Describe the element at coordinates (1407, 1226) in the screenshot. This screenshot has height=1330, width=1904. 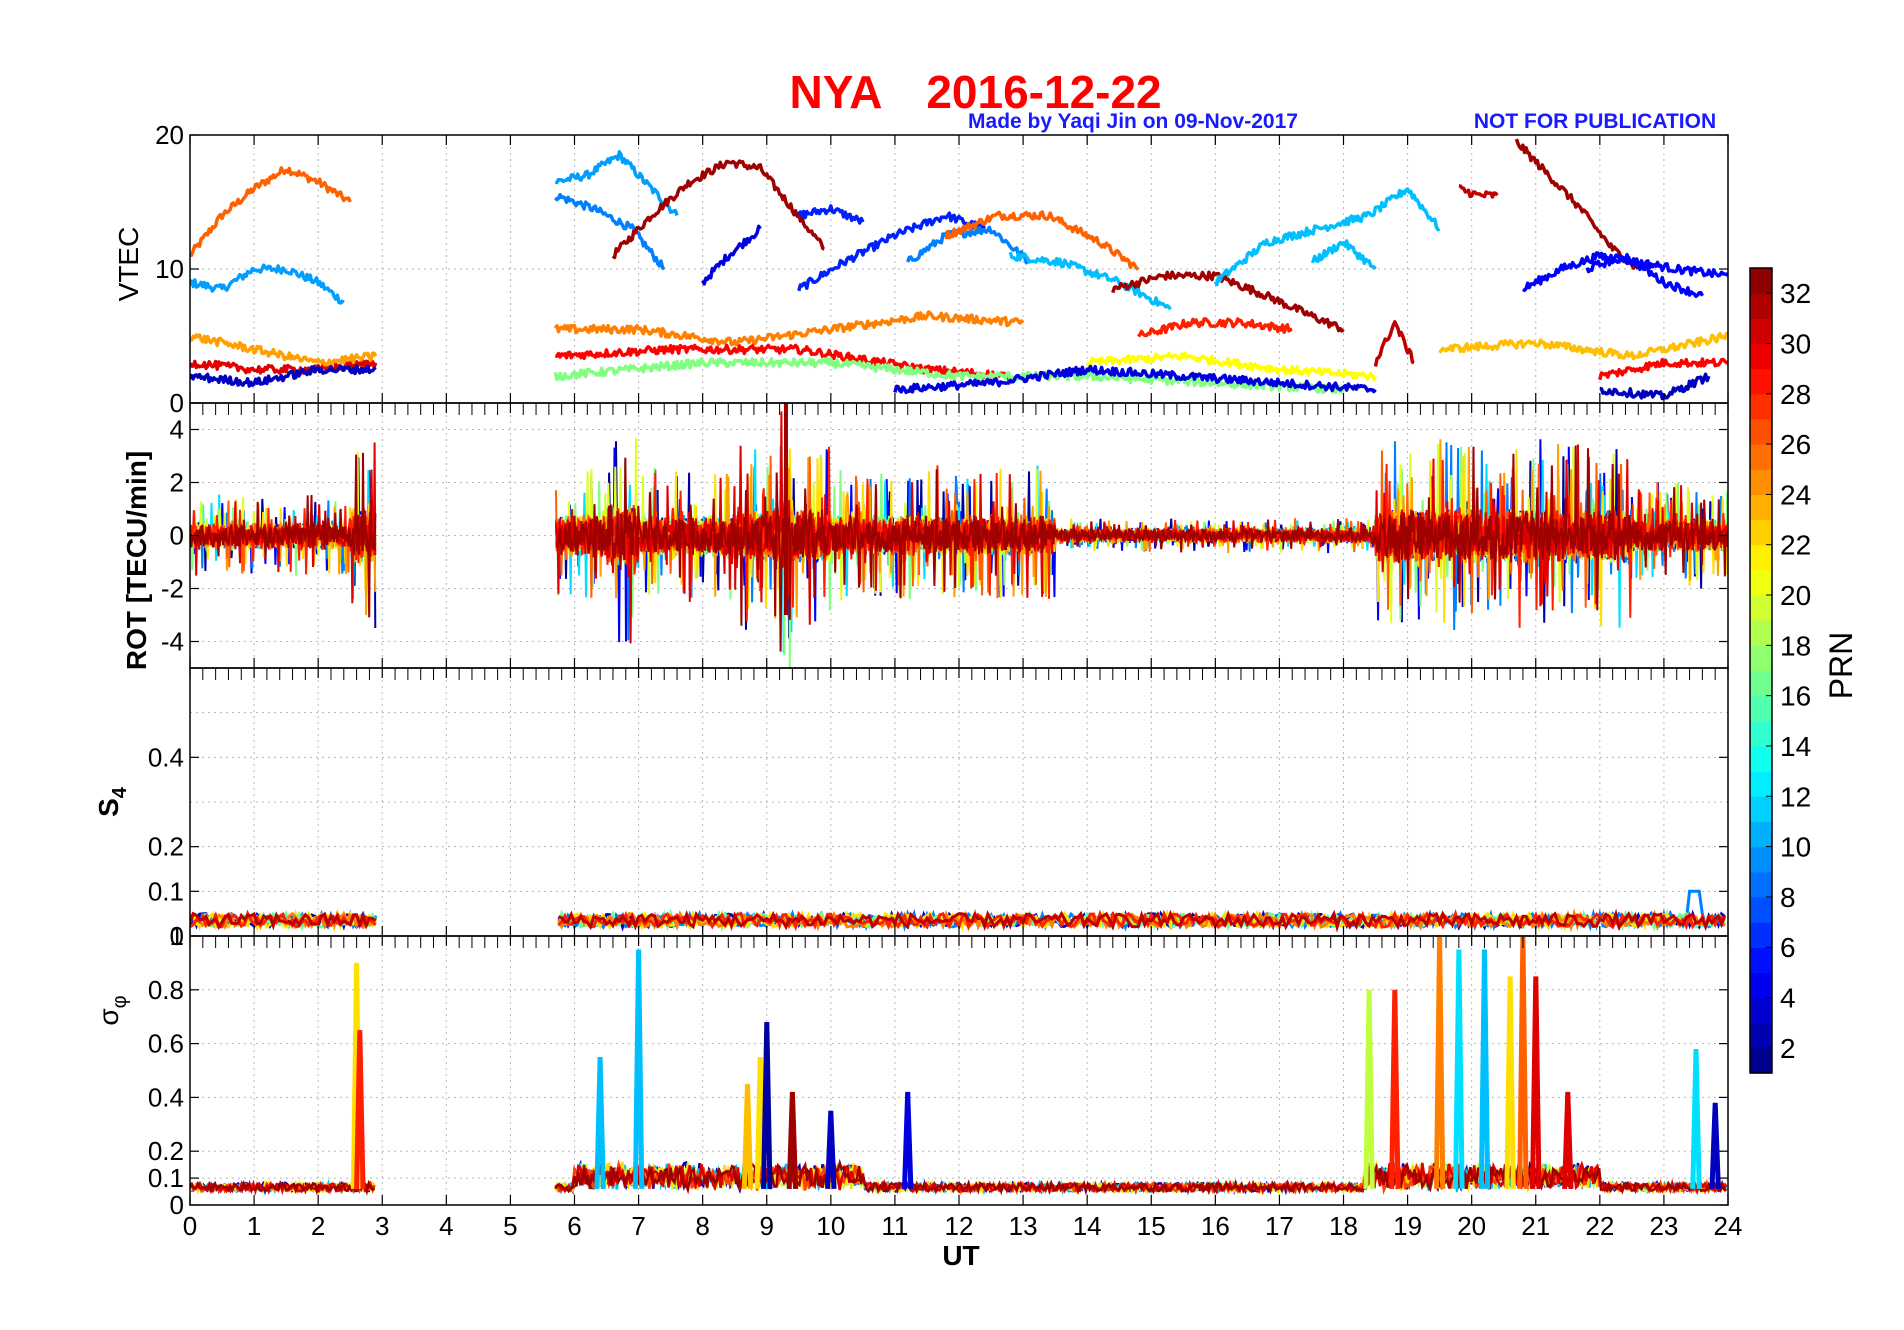
I see `x-tick-label: 19` at that location.